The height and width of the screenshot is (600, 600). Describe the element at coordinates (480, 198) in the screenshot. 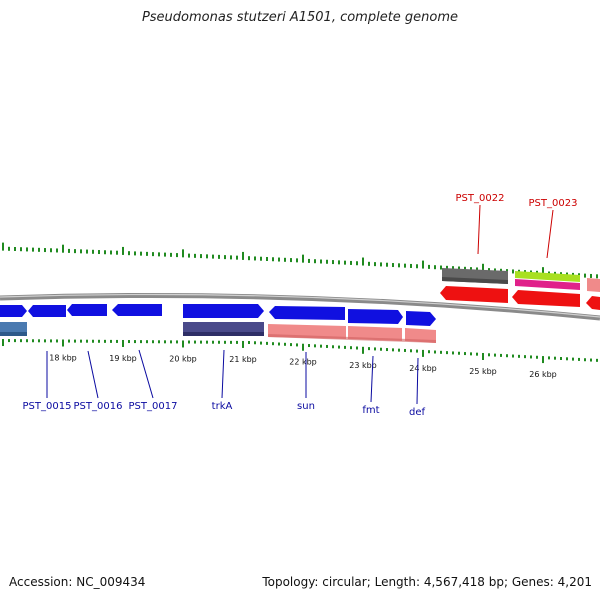

I see `gene-label: PST_0022` at that location.